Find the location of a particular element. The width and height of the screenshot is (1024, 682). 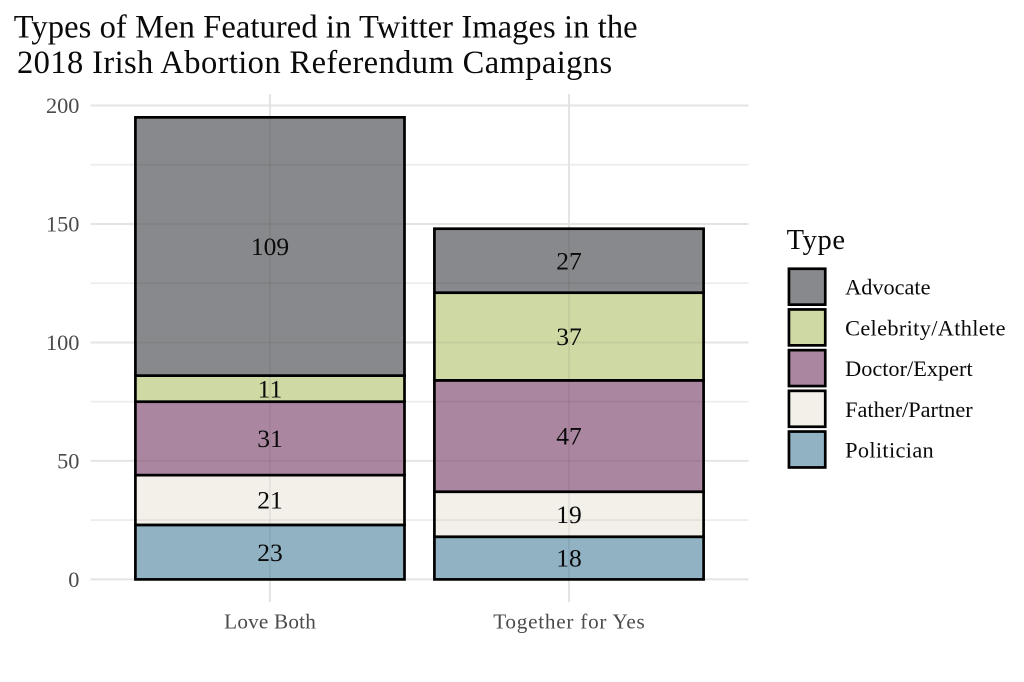

svg-text: 19 is located at coordinates (569, 514).